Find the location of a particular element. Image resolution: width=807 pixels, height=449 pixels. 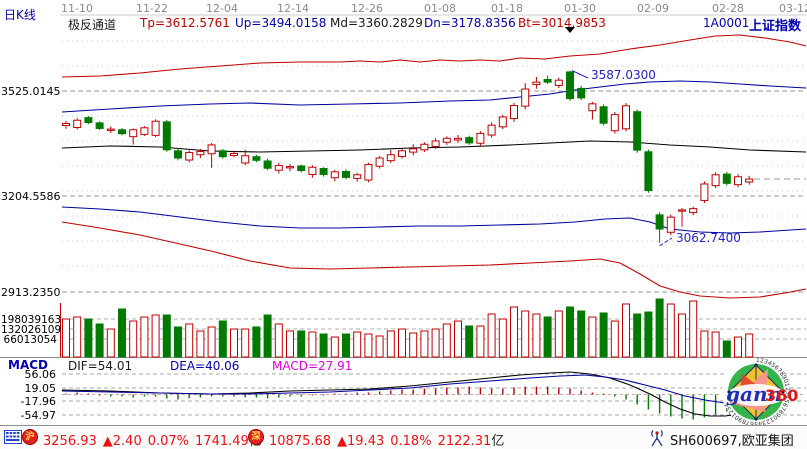

indicator-name: 极反通道 is located at coordinates (92, 25).